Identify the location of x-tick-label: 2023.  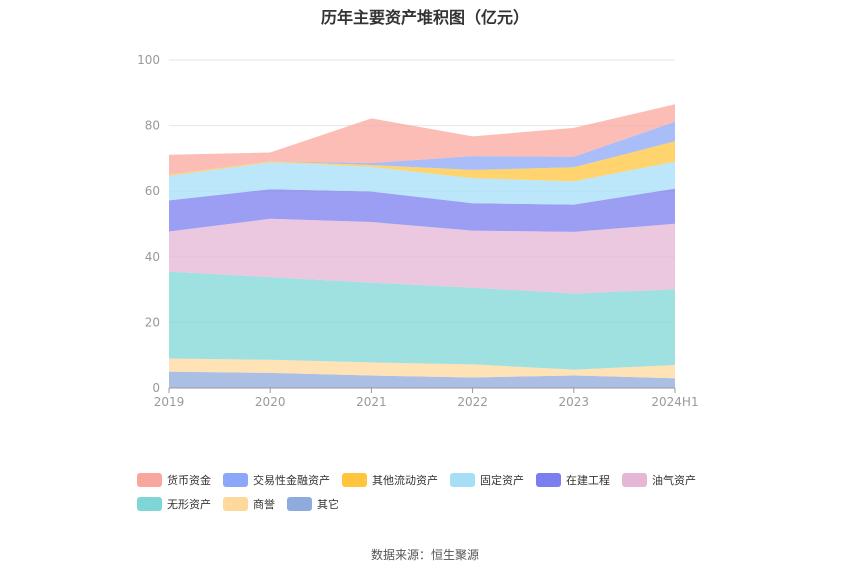
(574, 402).